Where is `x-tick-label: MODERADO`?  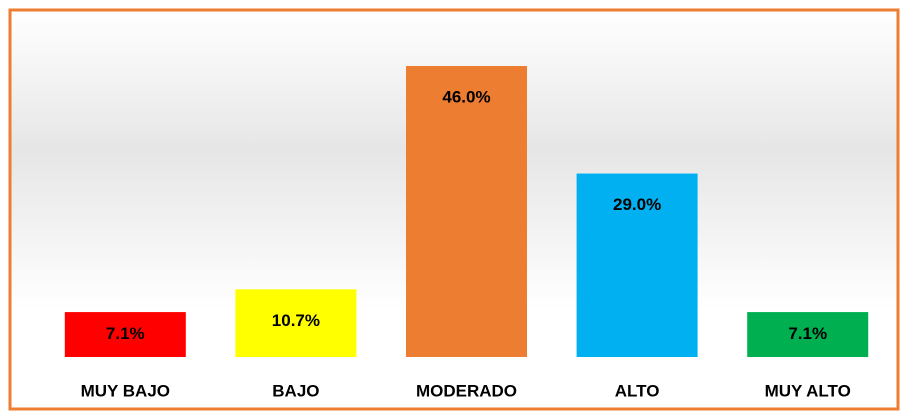 x-tick-label: MODERADO is located at coordinates (466, 390).